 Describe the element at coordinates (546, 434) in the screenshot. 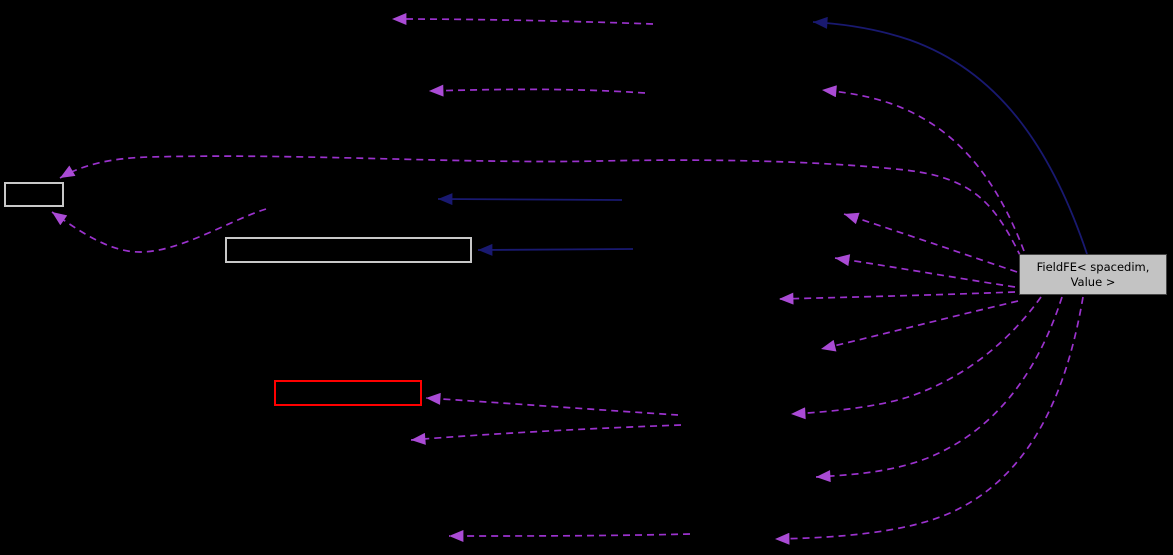

I see `usage-edge-below-red-box` at that location.